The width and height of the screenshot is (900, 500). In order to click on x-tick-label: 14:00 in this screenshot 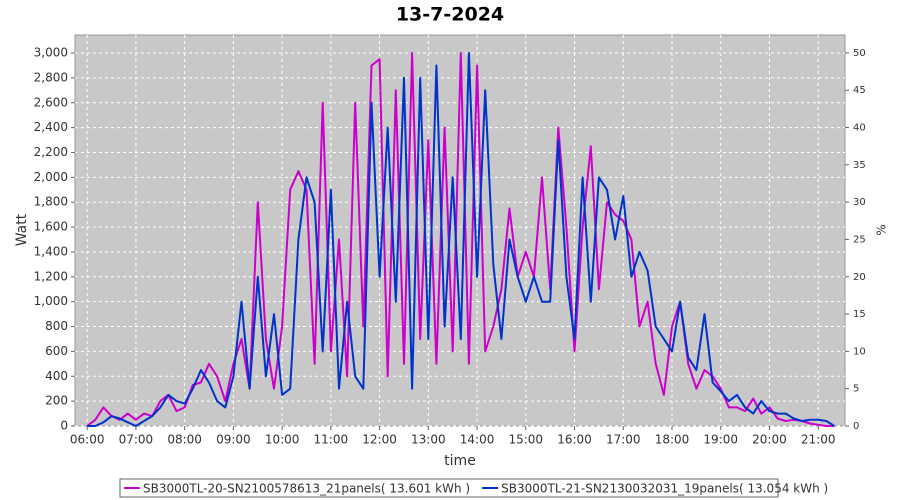, I will do `click(477, 440)`.